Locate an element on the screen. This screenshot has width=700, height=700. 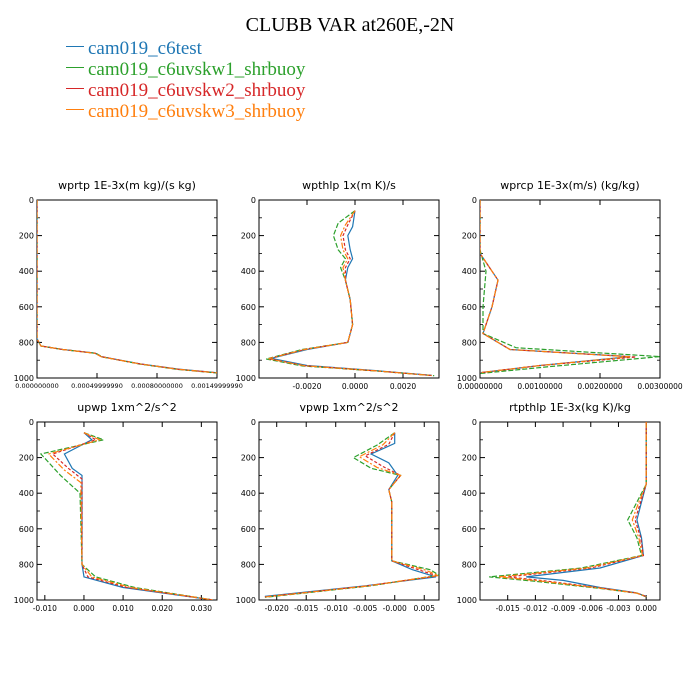
x-tick-label: 0.000000000 is located at coordinates (36, 386).